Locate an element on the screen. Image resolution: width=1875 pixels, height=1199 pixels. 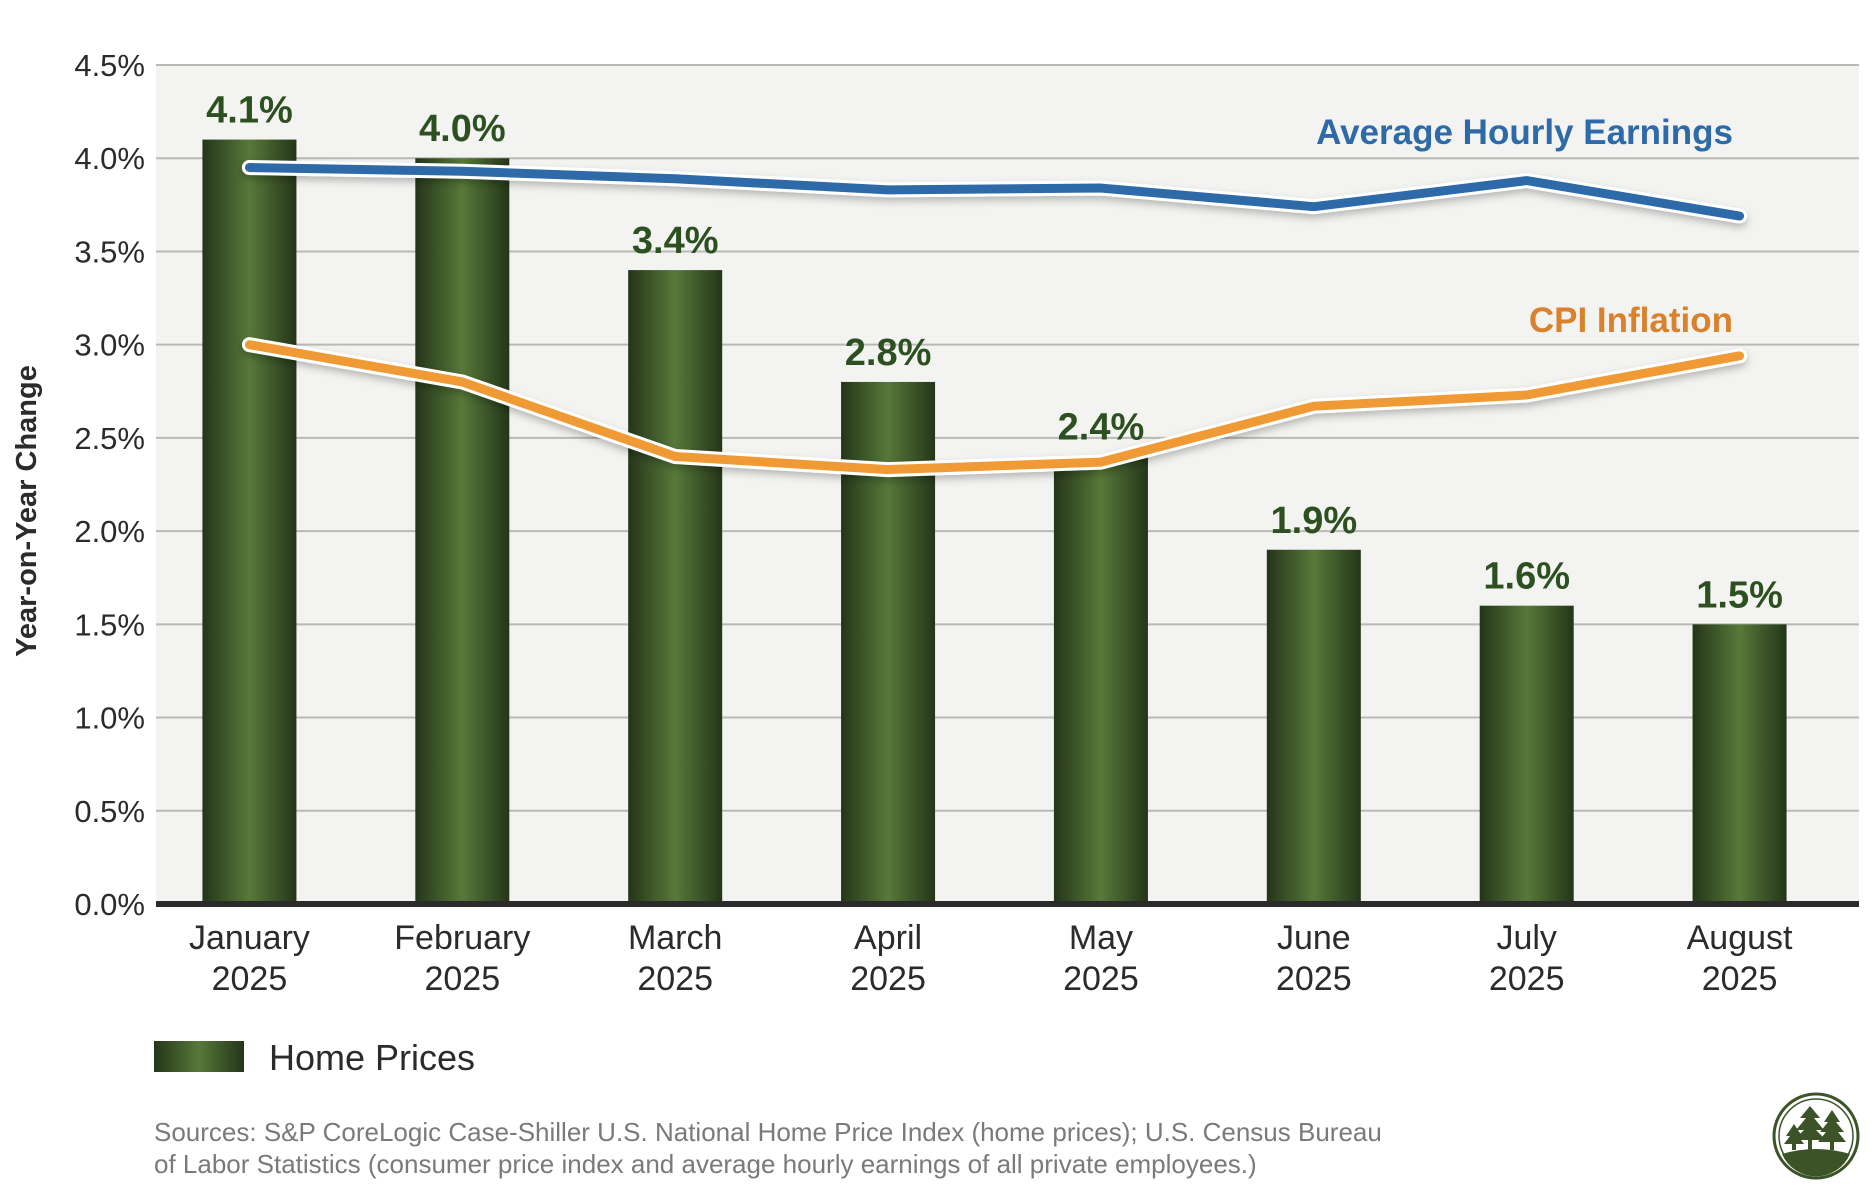
y-tick-label: 3.5% is located at coordinates (109, 251).